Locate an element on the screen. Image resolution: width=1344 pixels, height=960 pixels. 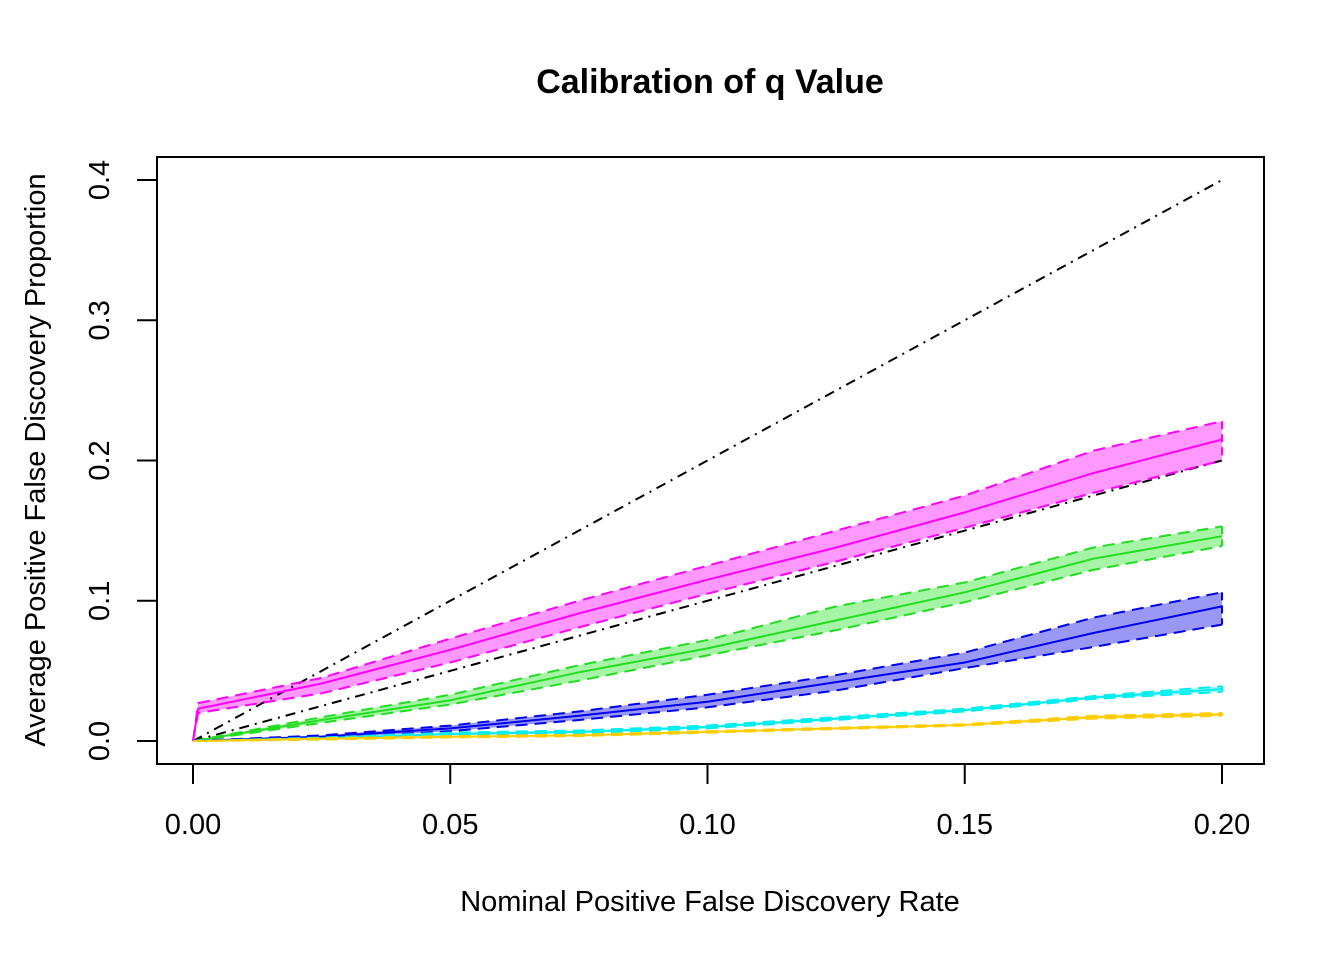
x-tick-label: 0.00 is located at coordinates (193, 825).